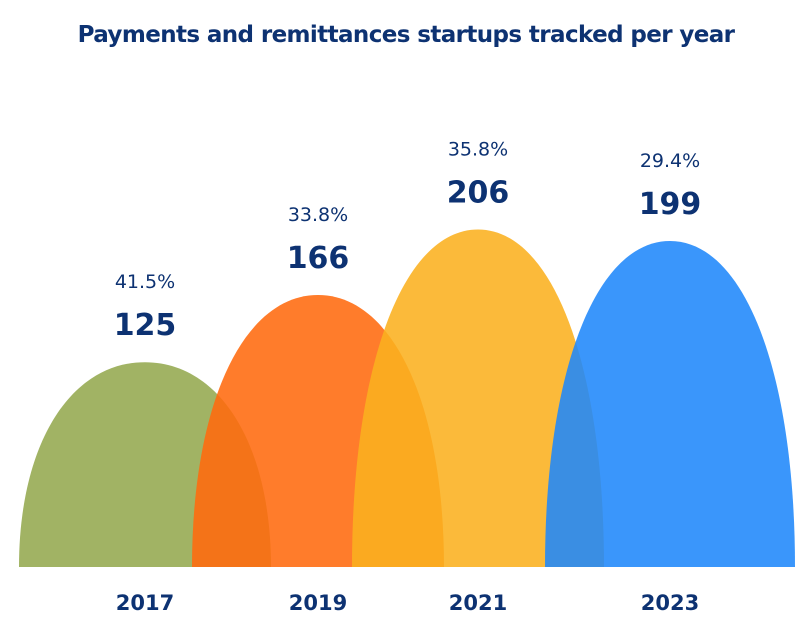  What do you see at coordinates (318, 258) in the screenshot?
I see `value-label-2019: 166` at bounding box center [318, 258].